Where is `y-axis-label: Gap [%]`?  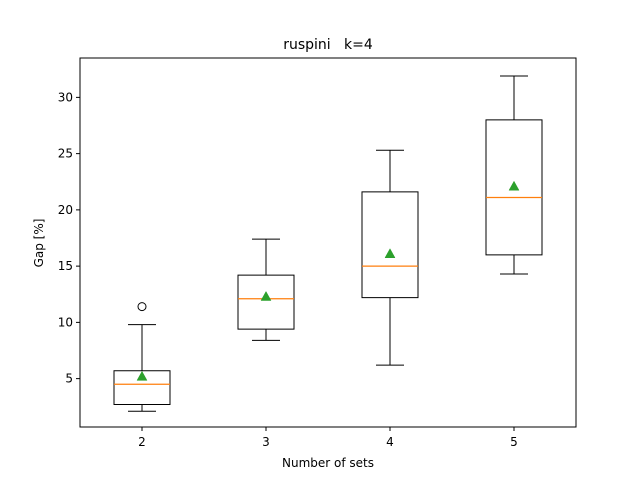 y-axis-label: Gap [%] is located at coordinates (39, 243).